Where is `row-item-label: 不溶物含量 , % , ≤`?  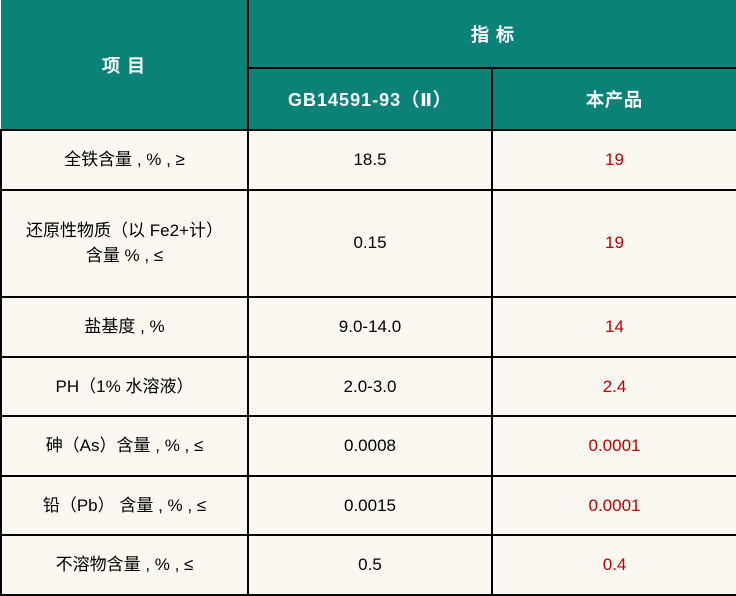
row-item-label: 不溶物含量 , % , ≤ is located at coordinates (124, 565).